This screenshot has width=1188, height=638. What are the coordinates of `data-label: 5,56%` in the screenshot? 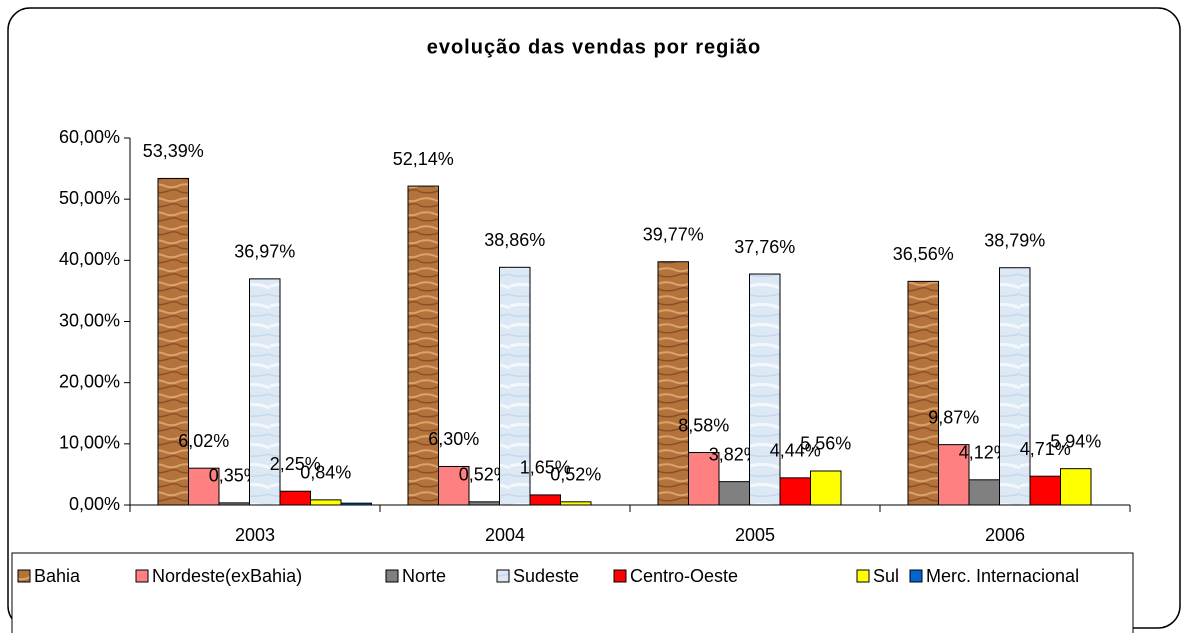 It's located at (825, 444).